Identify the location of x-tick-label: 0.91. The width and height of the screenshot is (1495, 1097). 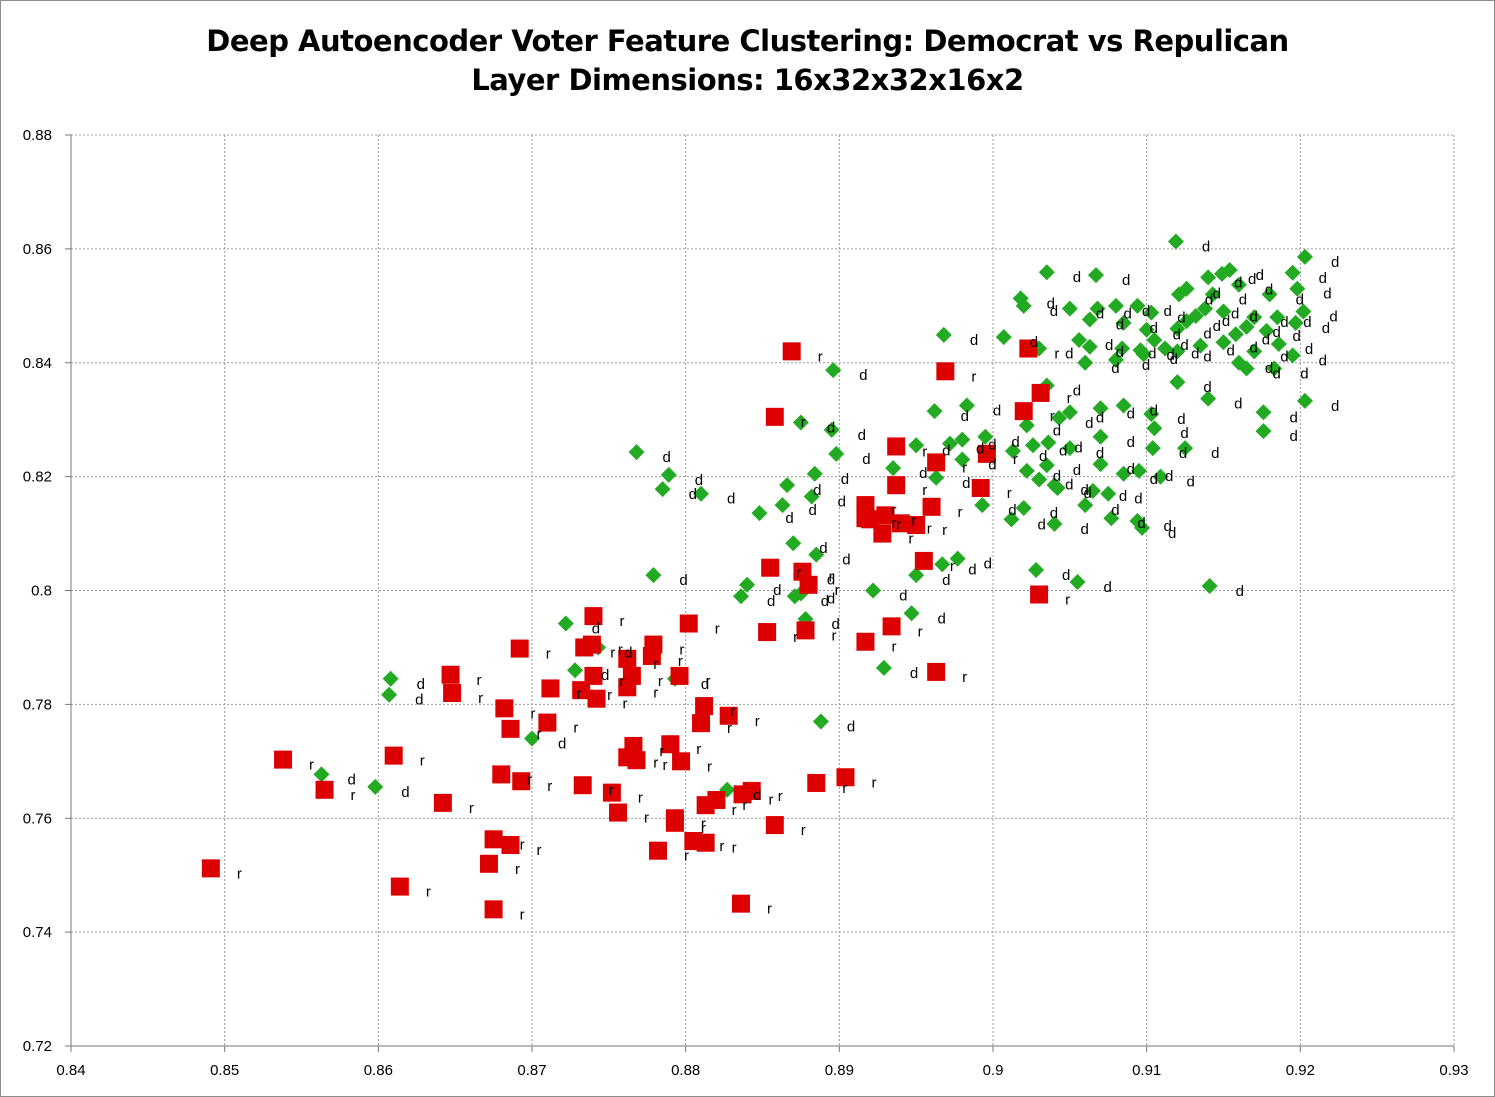
(1146, 1070).